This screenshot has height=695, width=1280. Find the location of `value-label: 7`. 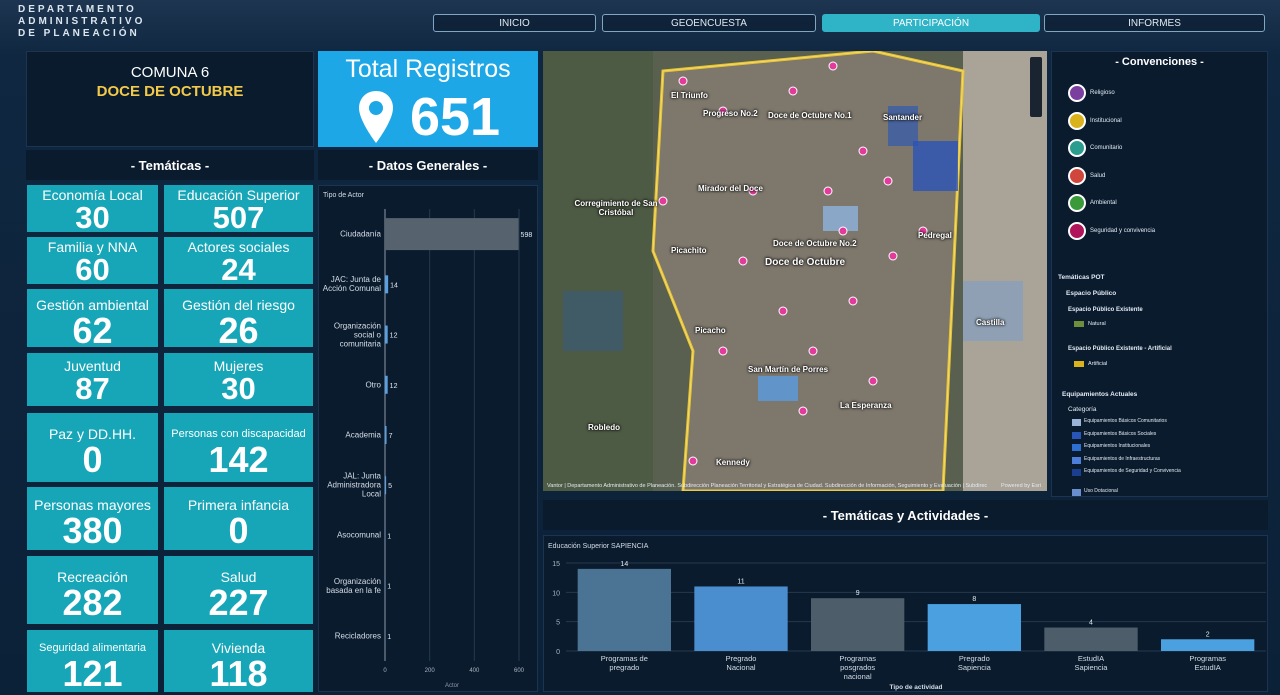

value-label: 7 is located at coordinates (391, 436).